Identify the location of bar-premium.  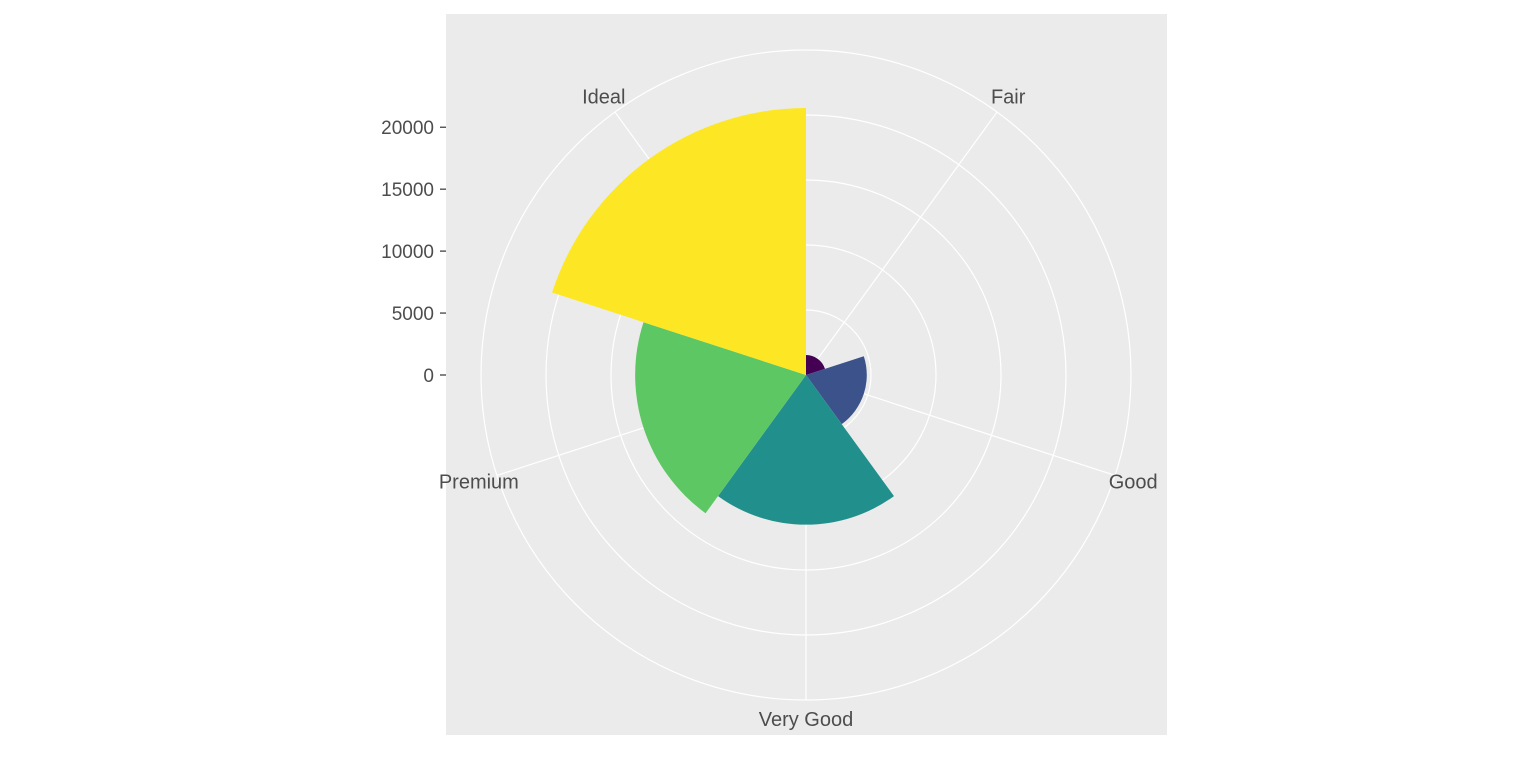
(720, 418).